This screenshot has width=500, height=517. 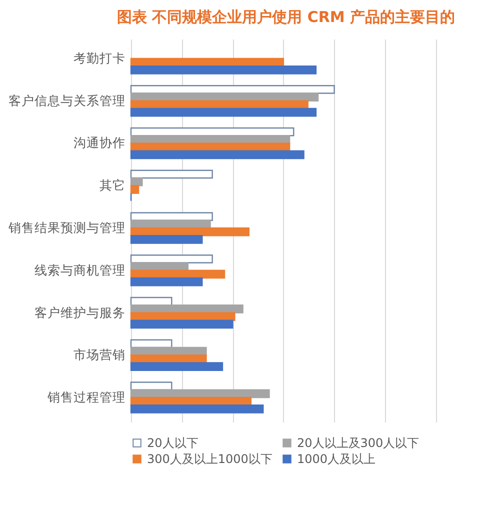 What do you see at coordinates (67, 227) in the screenshot?
I see `y-tick-label: 销售结果预测与管理` at bounding box center [67, 227].